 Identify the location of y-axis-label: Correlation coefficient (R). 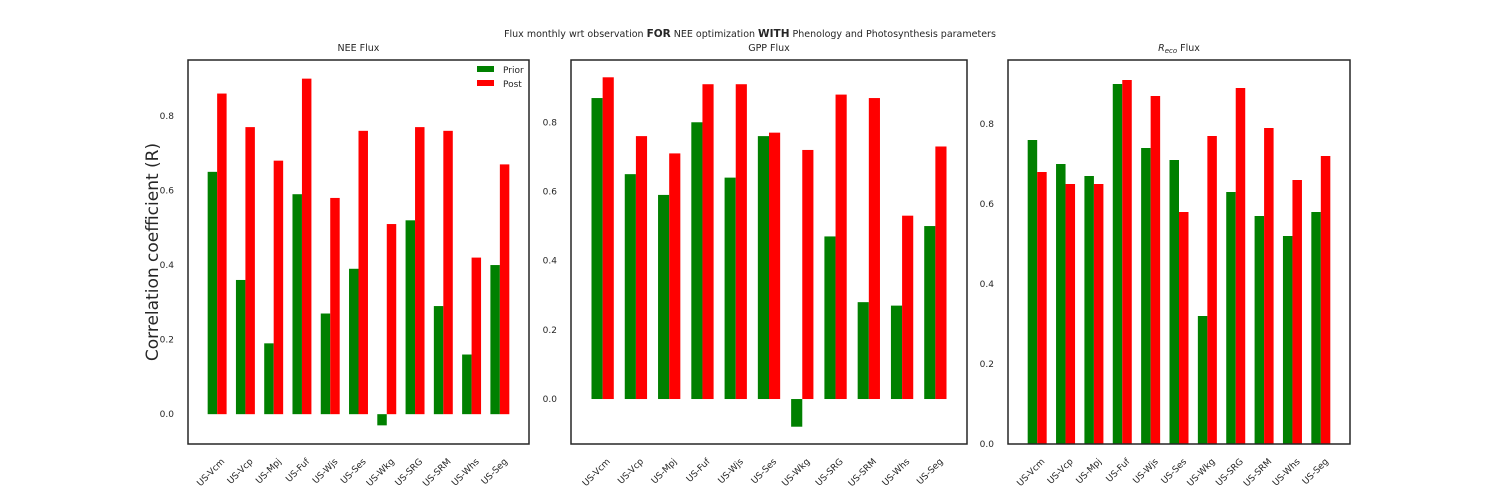
(153, 252).